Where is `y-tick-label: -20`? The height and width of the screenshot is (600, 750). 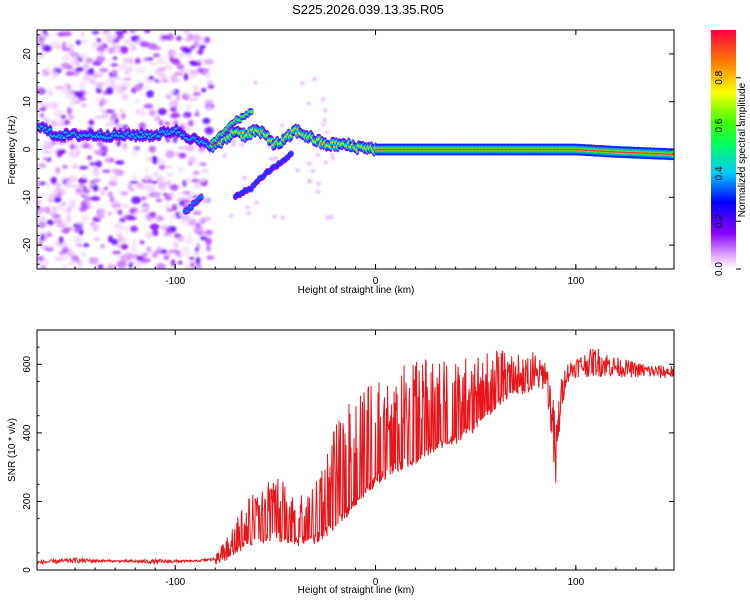 y-tick-label: -20 is located at coordinates (27, 244).